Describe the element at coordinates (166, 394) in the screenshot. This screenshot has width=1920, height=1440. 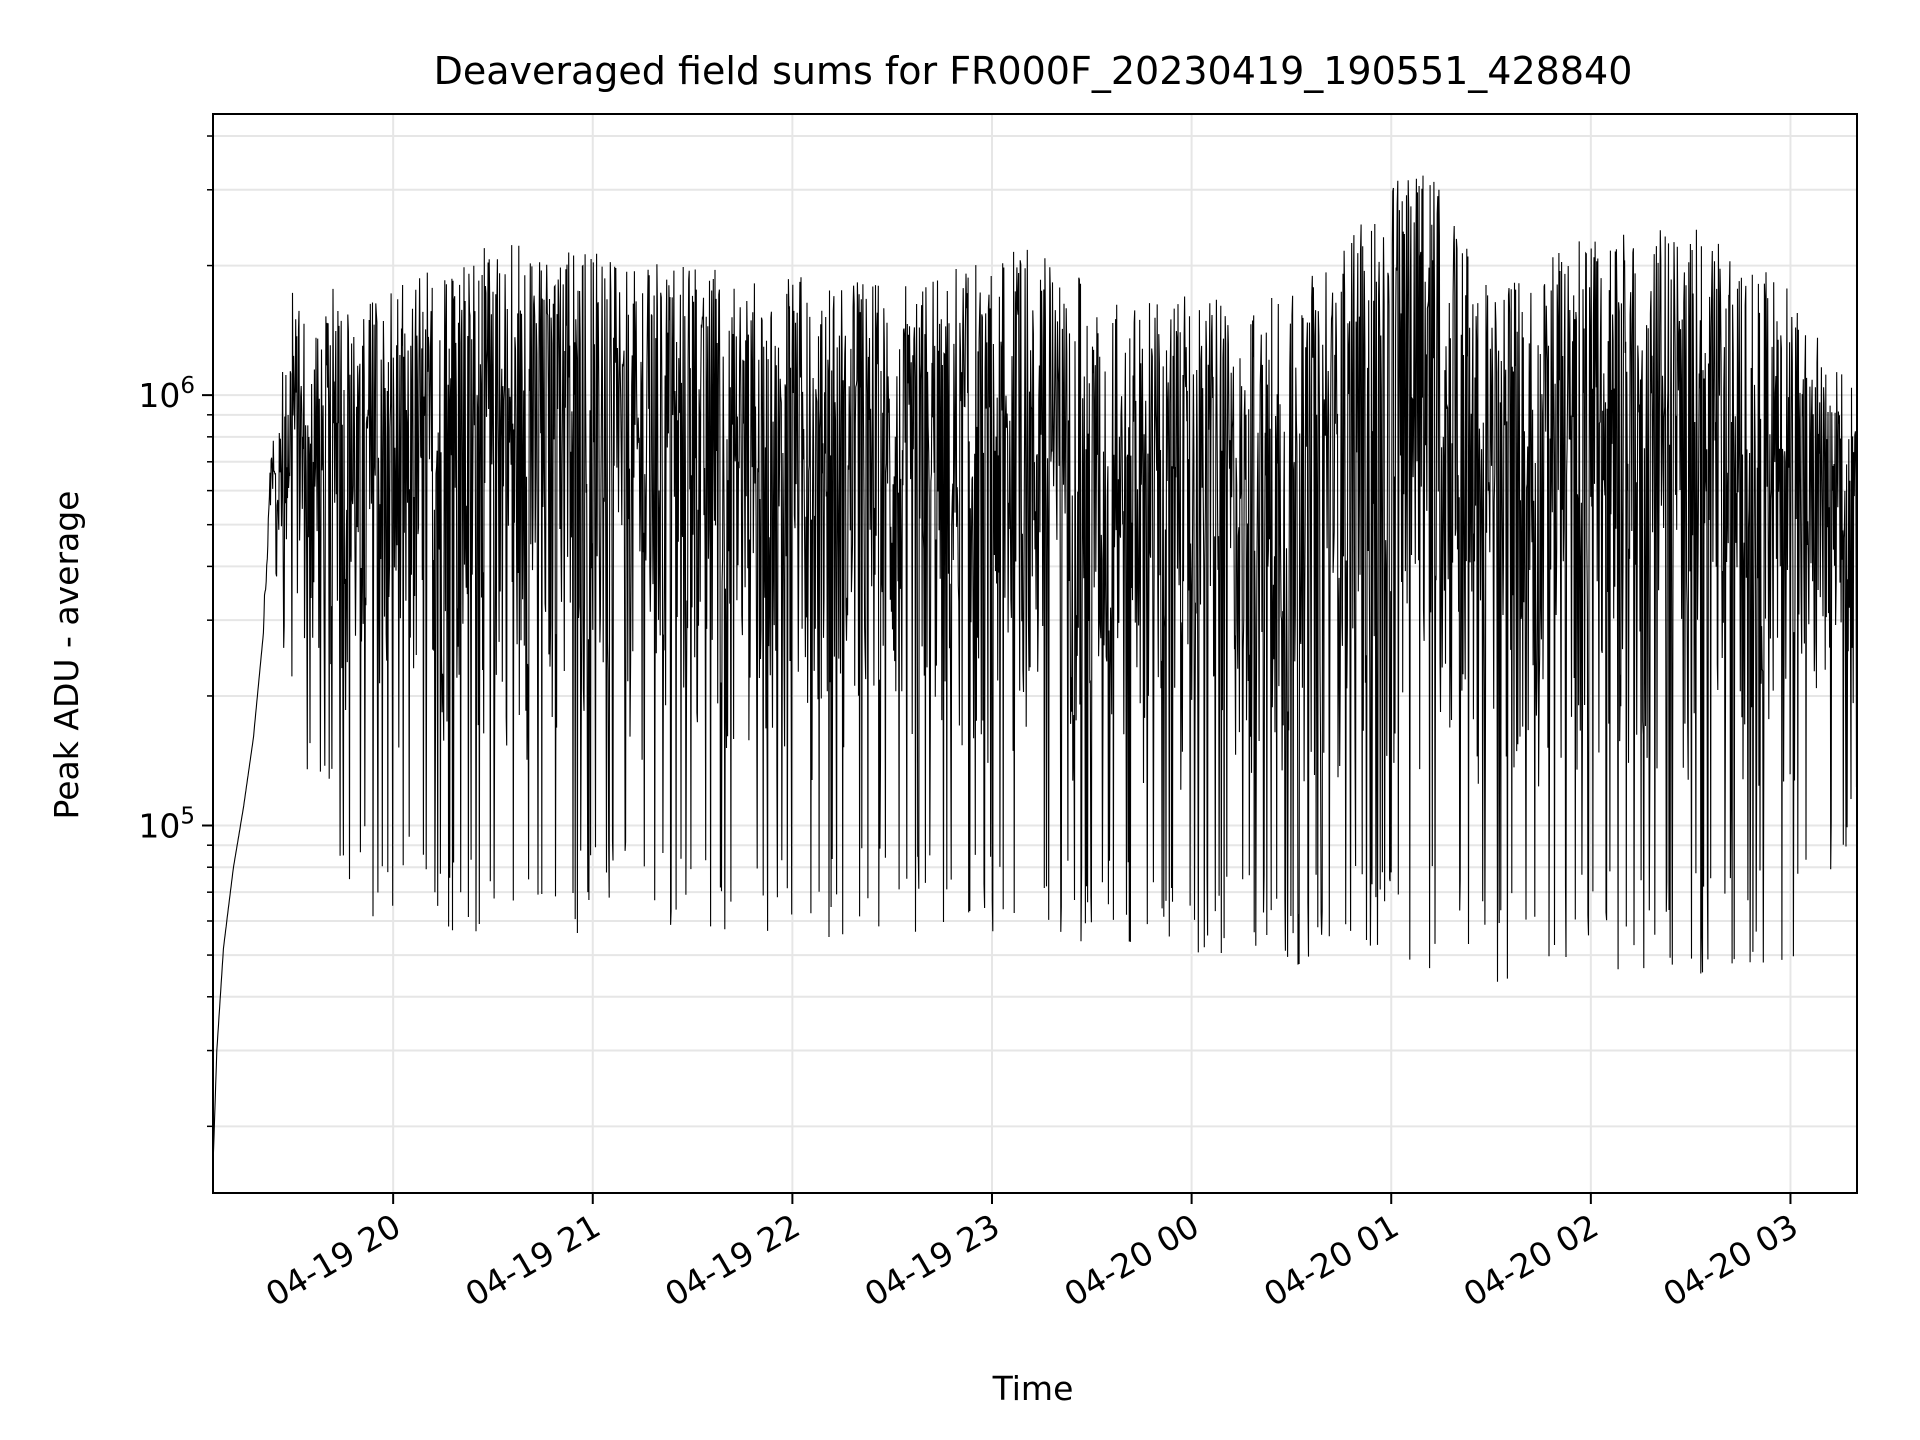
I see `y-tick-label: 106` at that location.